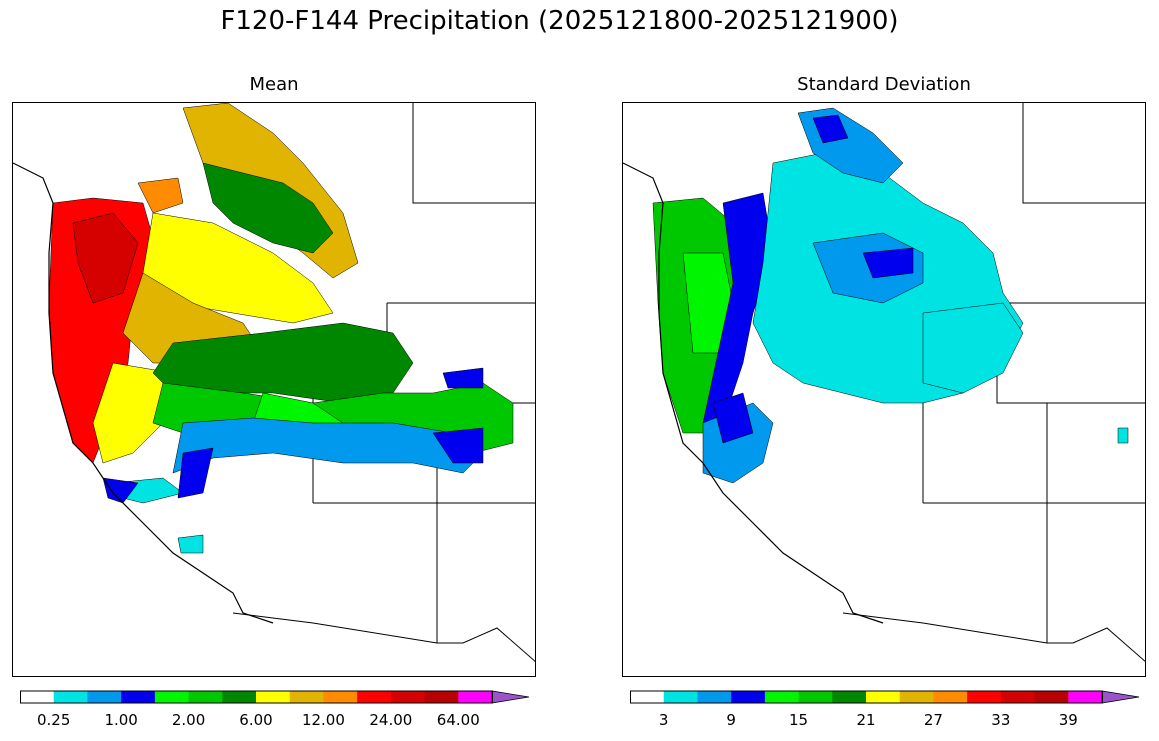 The image size is (1159, 741). What do you see at coordinates (1001, 720) in the screenshot?
I see `colorbar-stddev-tick-label: 33` at bounding box center [1001, 720].